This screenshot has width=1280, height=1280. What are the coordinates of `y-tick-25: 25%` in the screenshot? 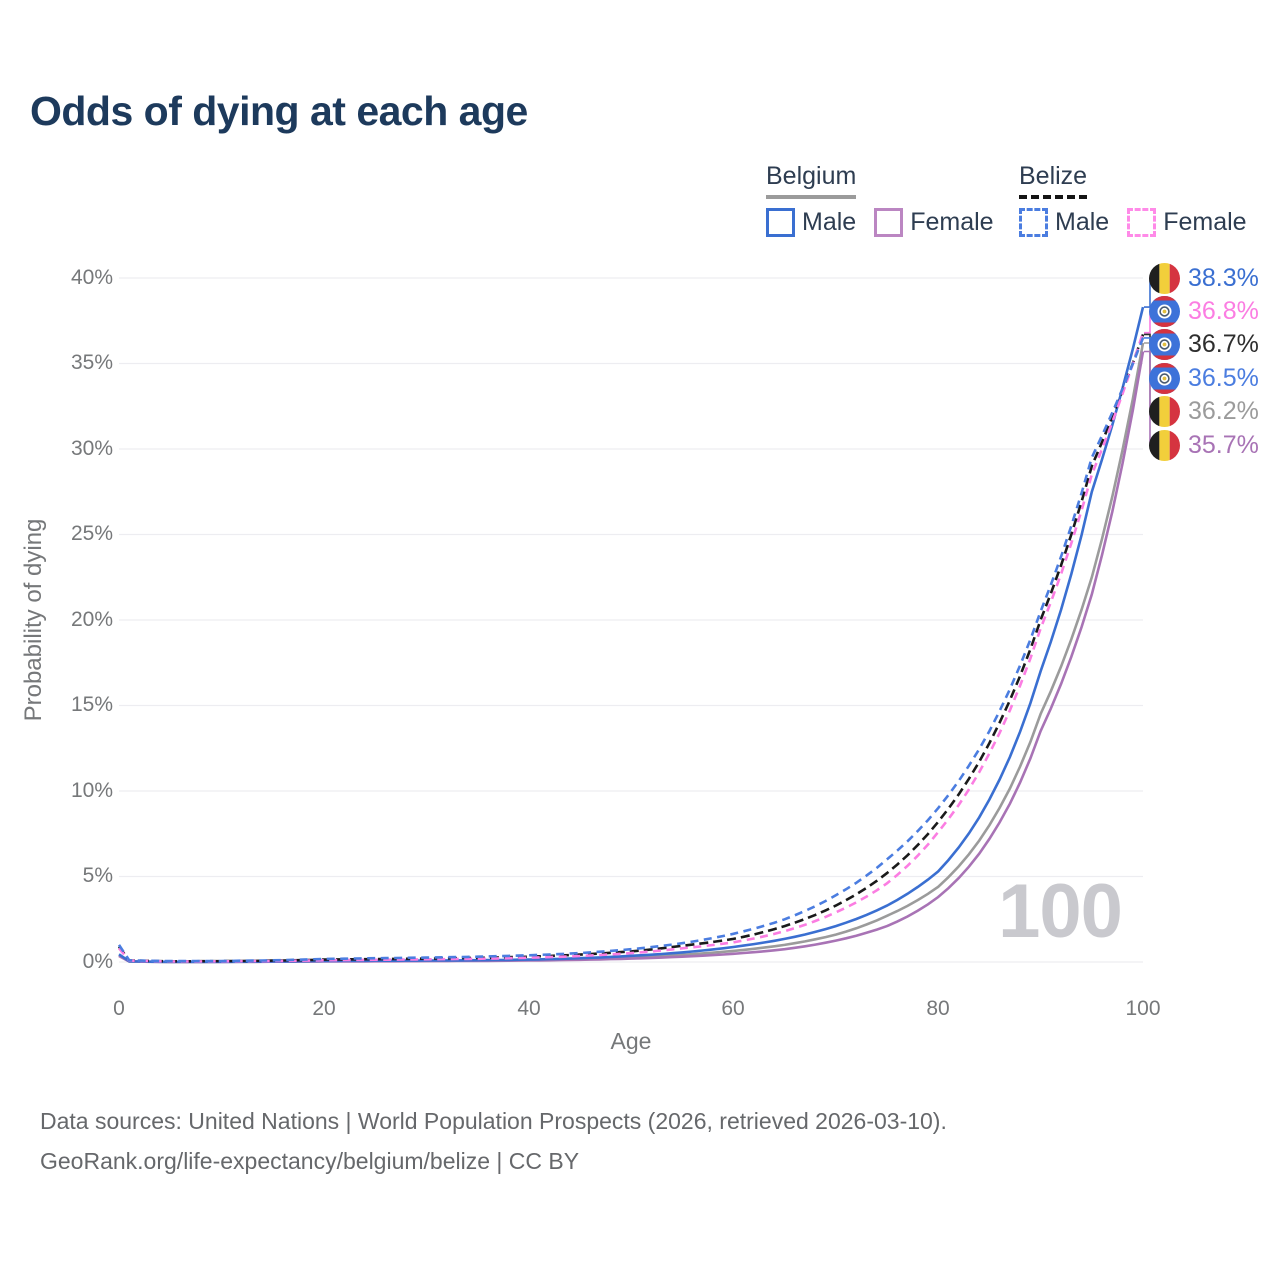 It's located at (91, 533).